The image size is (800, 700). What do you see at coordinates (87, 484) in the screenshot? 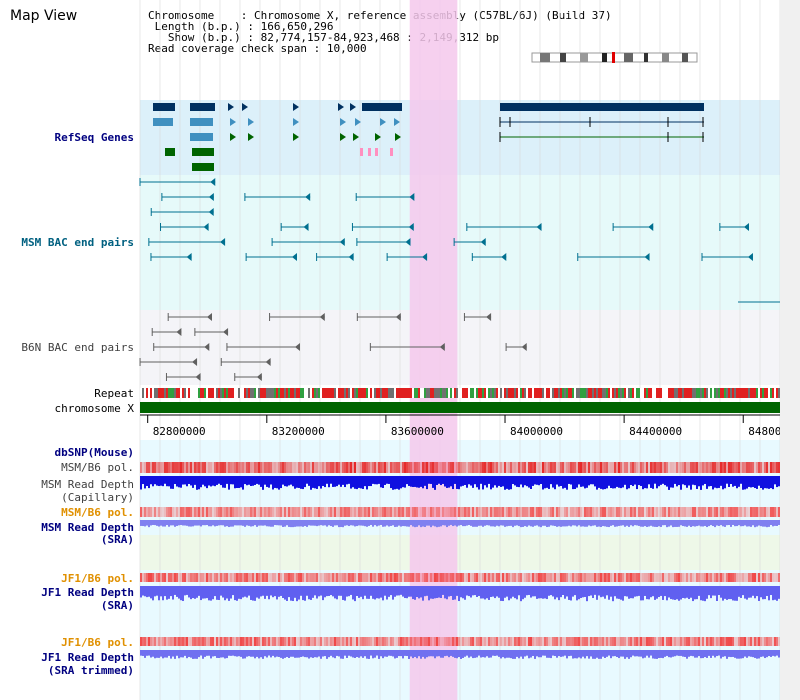
I see `msm-depth-cap-label-1: MSM Read Depth` at bounding box center [87, 484].